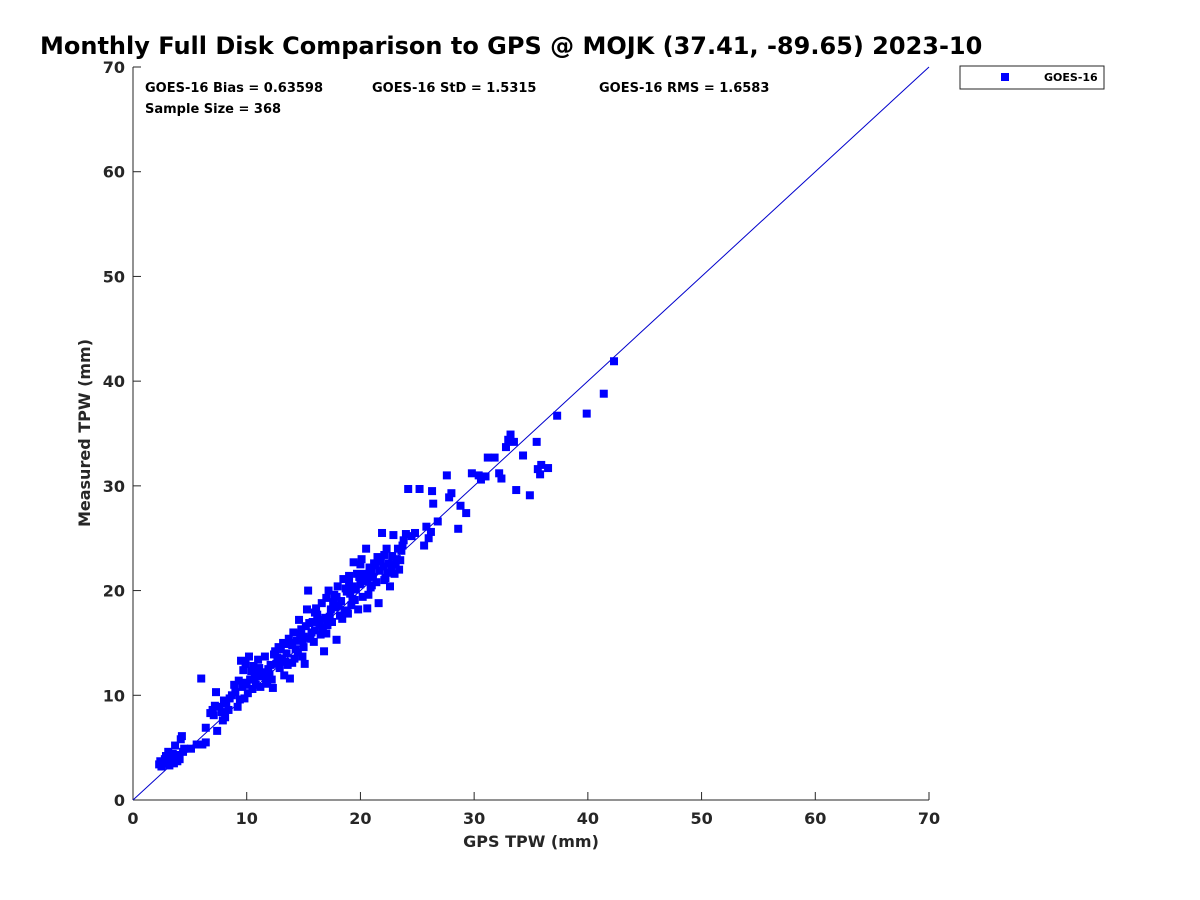 The image size is (1200, 900). I want to click on y-tick-label: 20, so click(114, 591).